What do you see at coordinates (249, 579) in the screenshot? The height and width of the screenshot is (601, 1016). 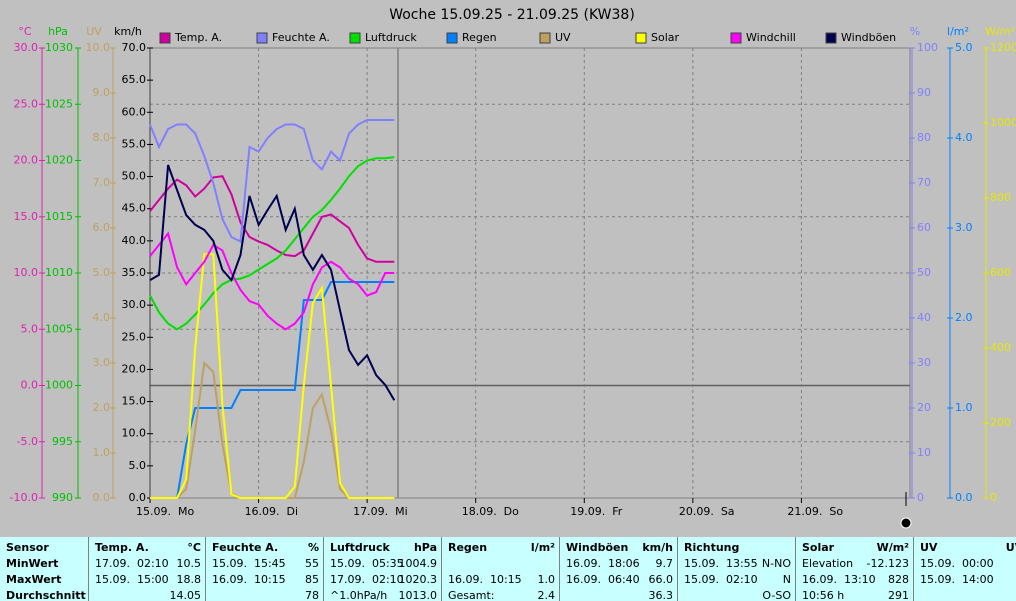 I see `cell-left: 16.09. 10:15` at bounding box center [249, 579].